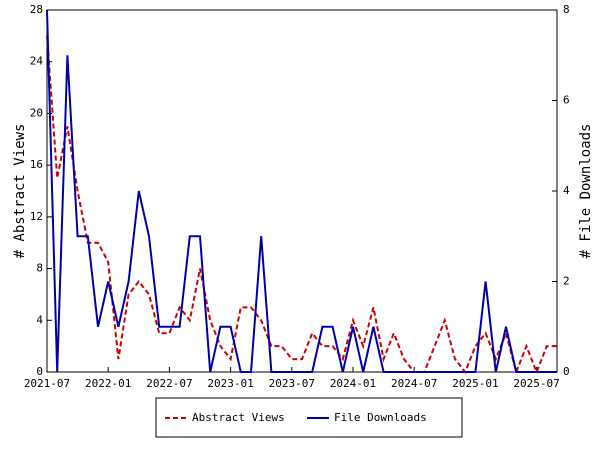 The height and width of the screenshot is (450, 600). Describe the element at coordinates (586, 191) in the screenshot. I see `y2-axis-title: # File Downloads` at that location.